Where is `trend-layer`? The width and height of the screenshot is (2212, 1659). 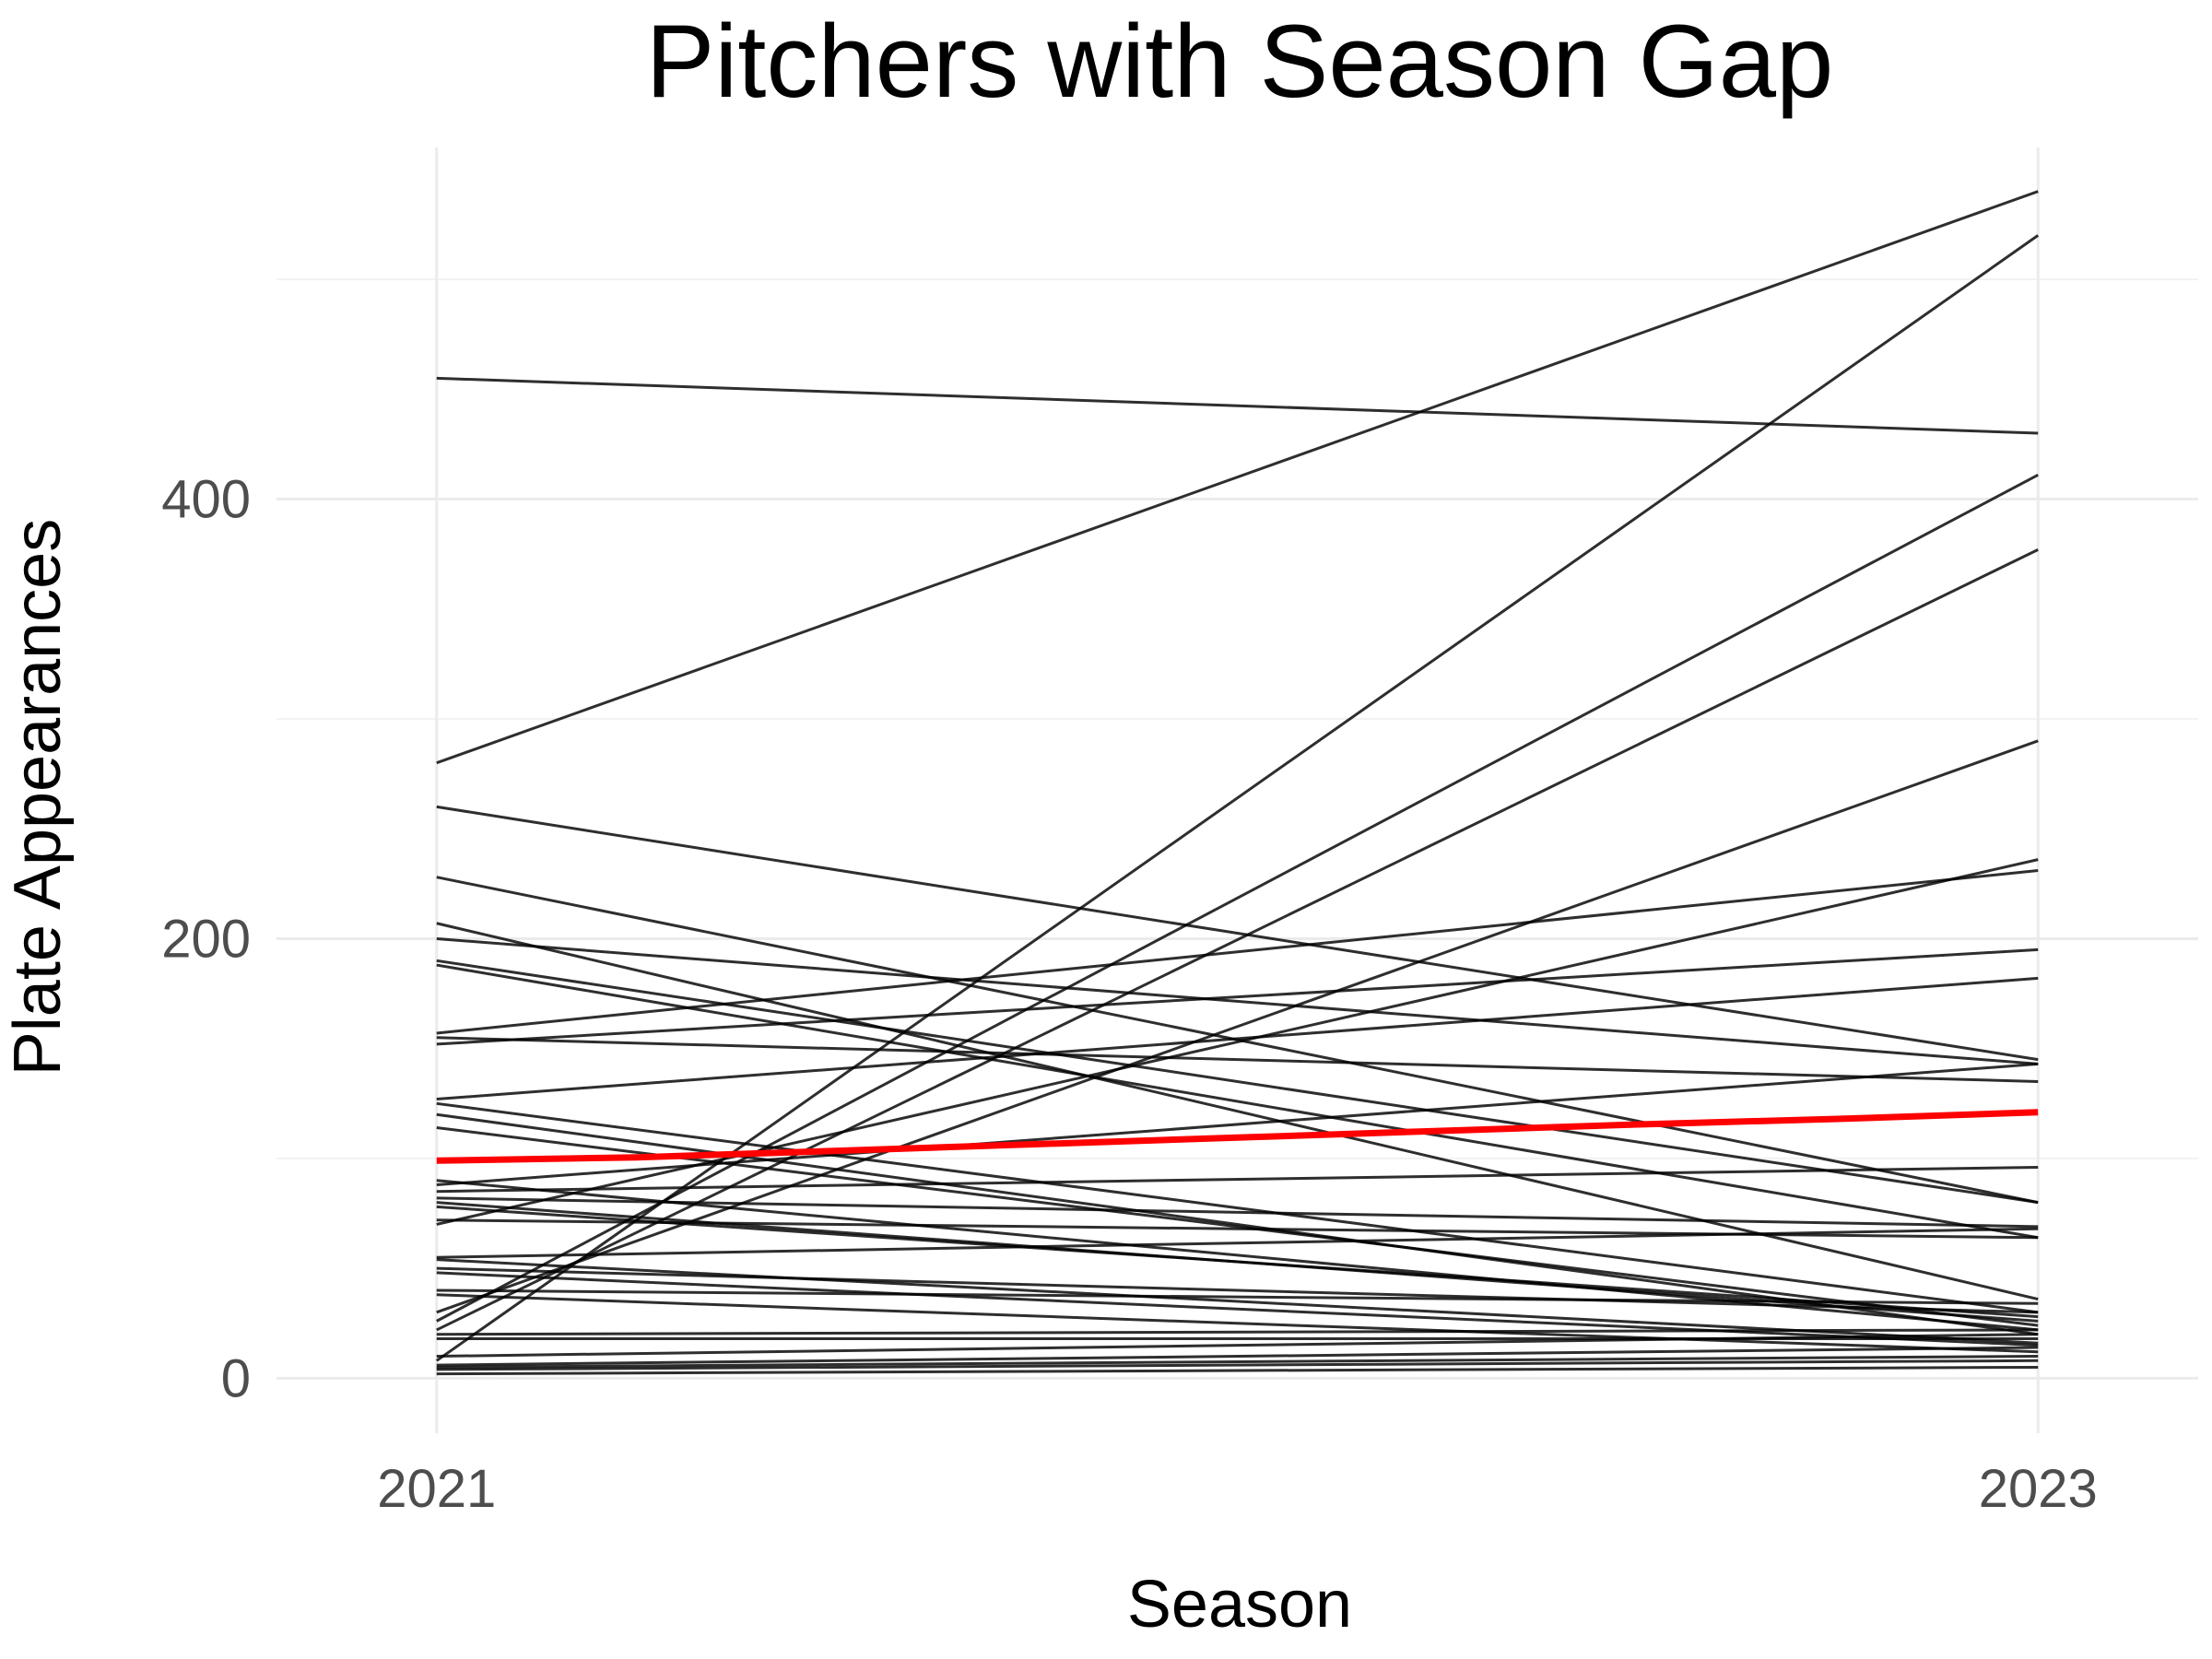
trend-layer is located at coordinates (1237, 1136).